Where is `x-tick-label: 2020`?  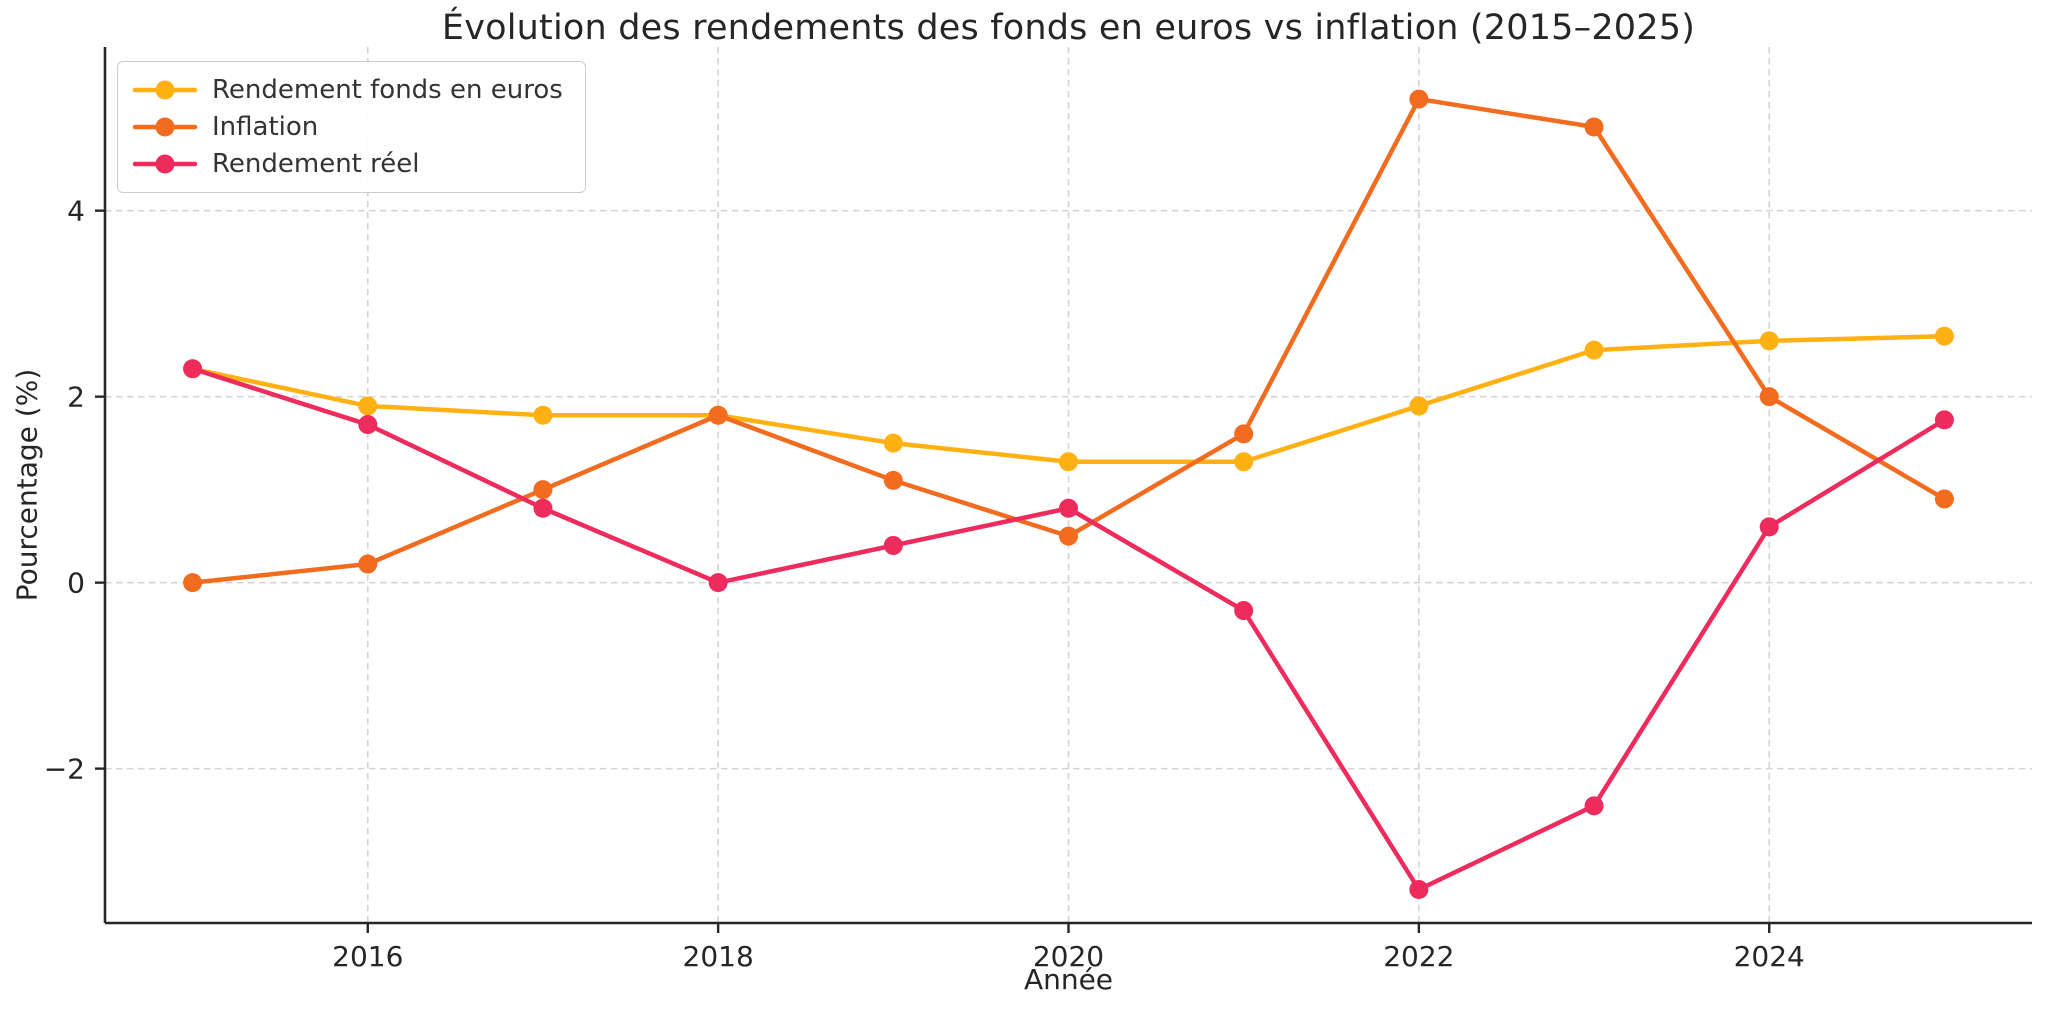
x-tick-label: 2020 is located at coordinates (1068, 956).